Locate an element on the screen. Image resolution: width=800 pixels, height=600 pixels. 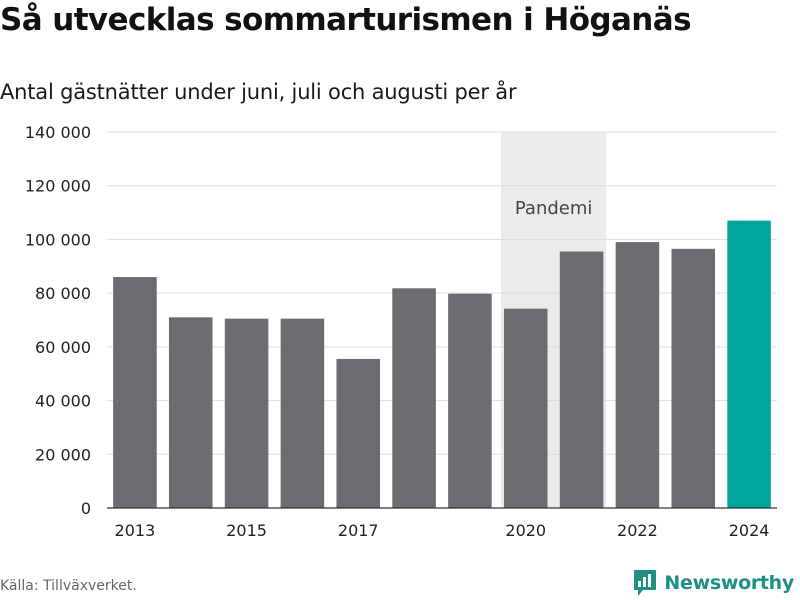
bar-2024 is located at coordinates (749, 364).